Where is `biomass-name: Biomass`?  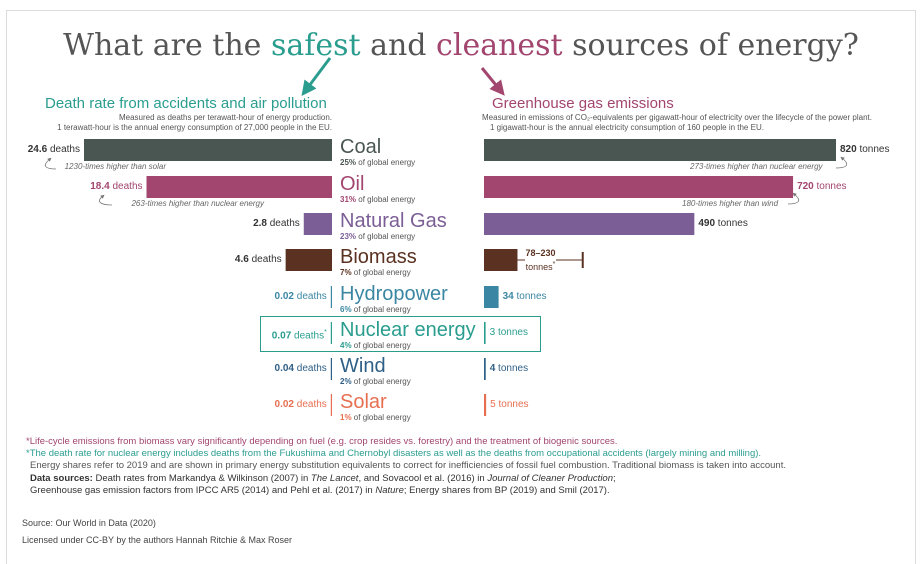 biomass-name: Biomass is located at coordinates (378, 257).